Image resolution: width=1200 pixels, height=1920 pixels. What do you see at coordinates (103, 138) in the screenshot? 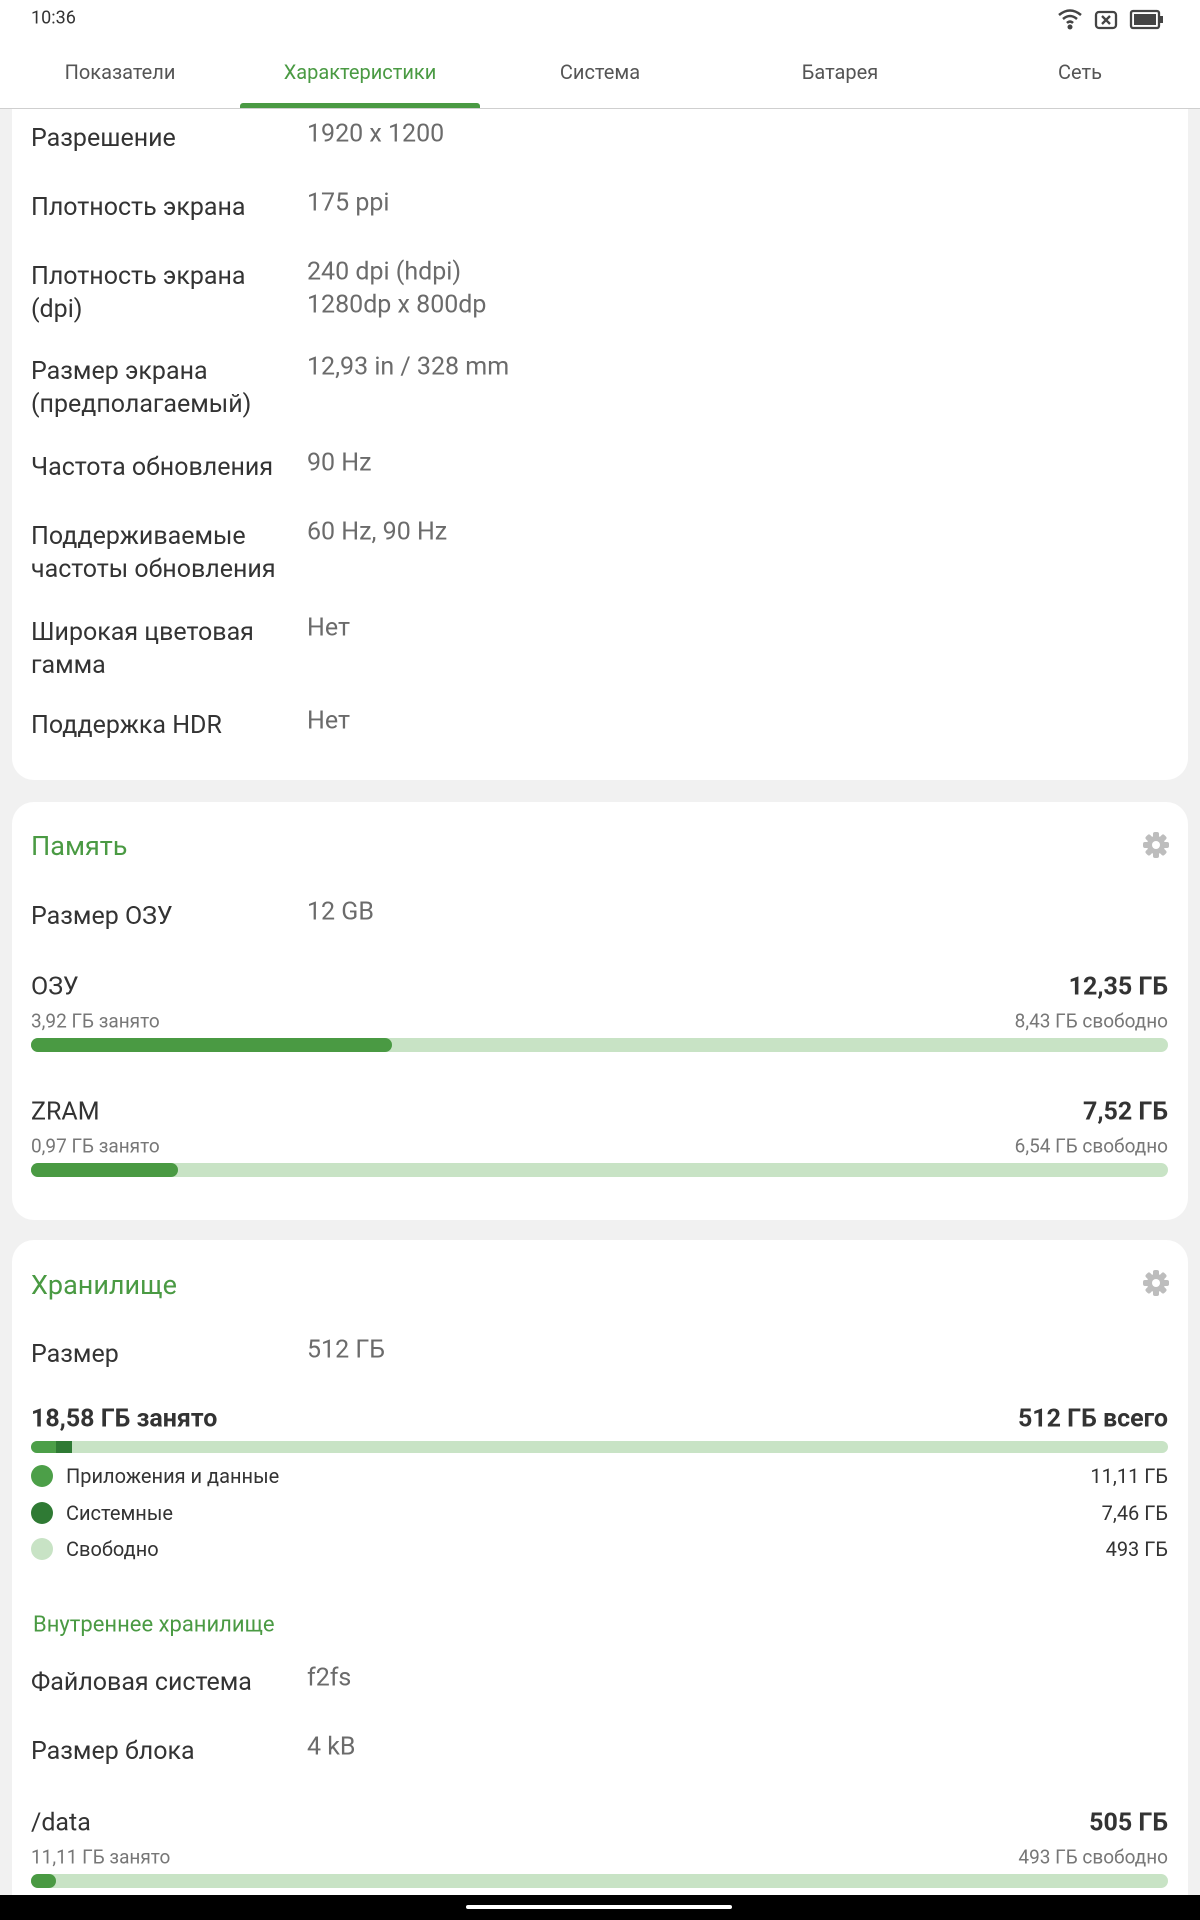
I see `row-label: Разрешение` at bounding box center [103, 138].